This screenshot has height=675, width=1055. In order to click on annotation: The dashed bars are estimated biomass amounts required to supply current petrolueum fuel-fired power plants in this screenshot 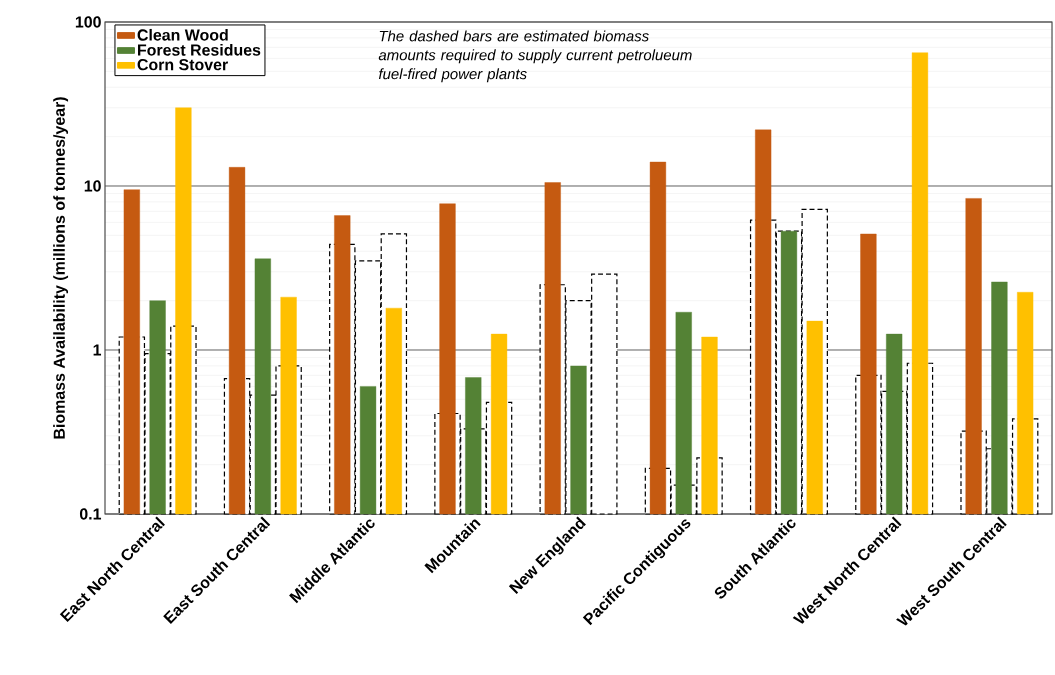, I will do `click(535, 56)`.